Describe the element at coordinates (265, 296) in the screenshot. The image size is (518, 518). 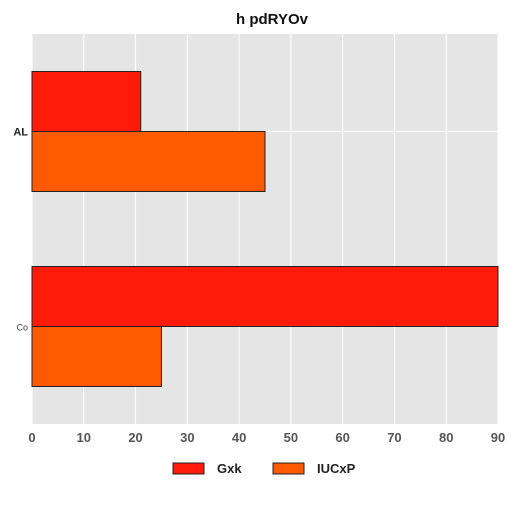
I see `bar-Gxk-Co` at that location.